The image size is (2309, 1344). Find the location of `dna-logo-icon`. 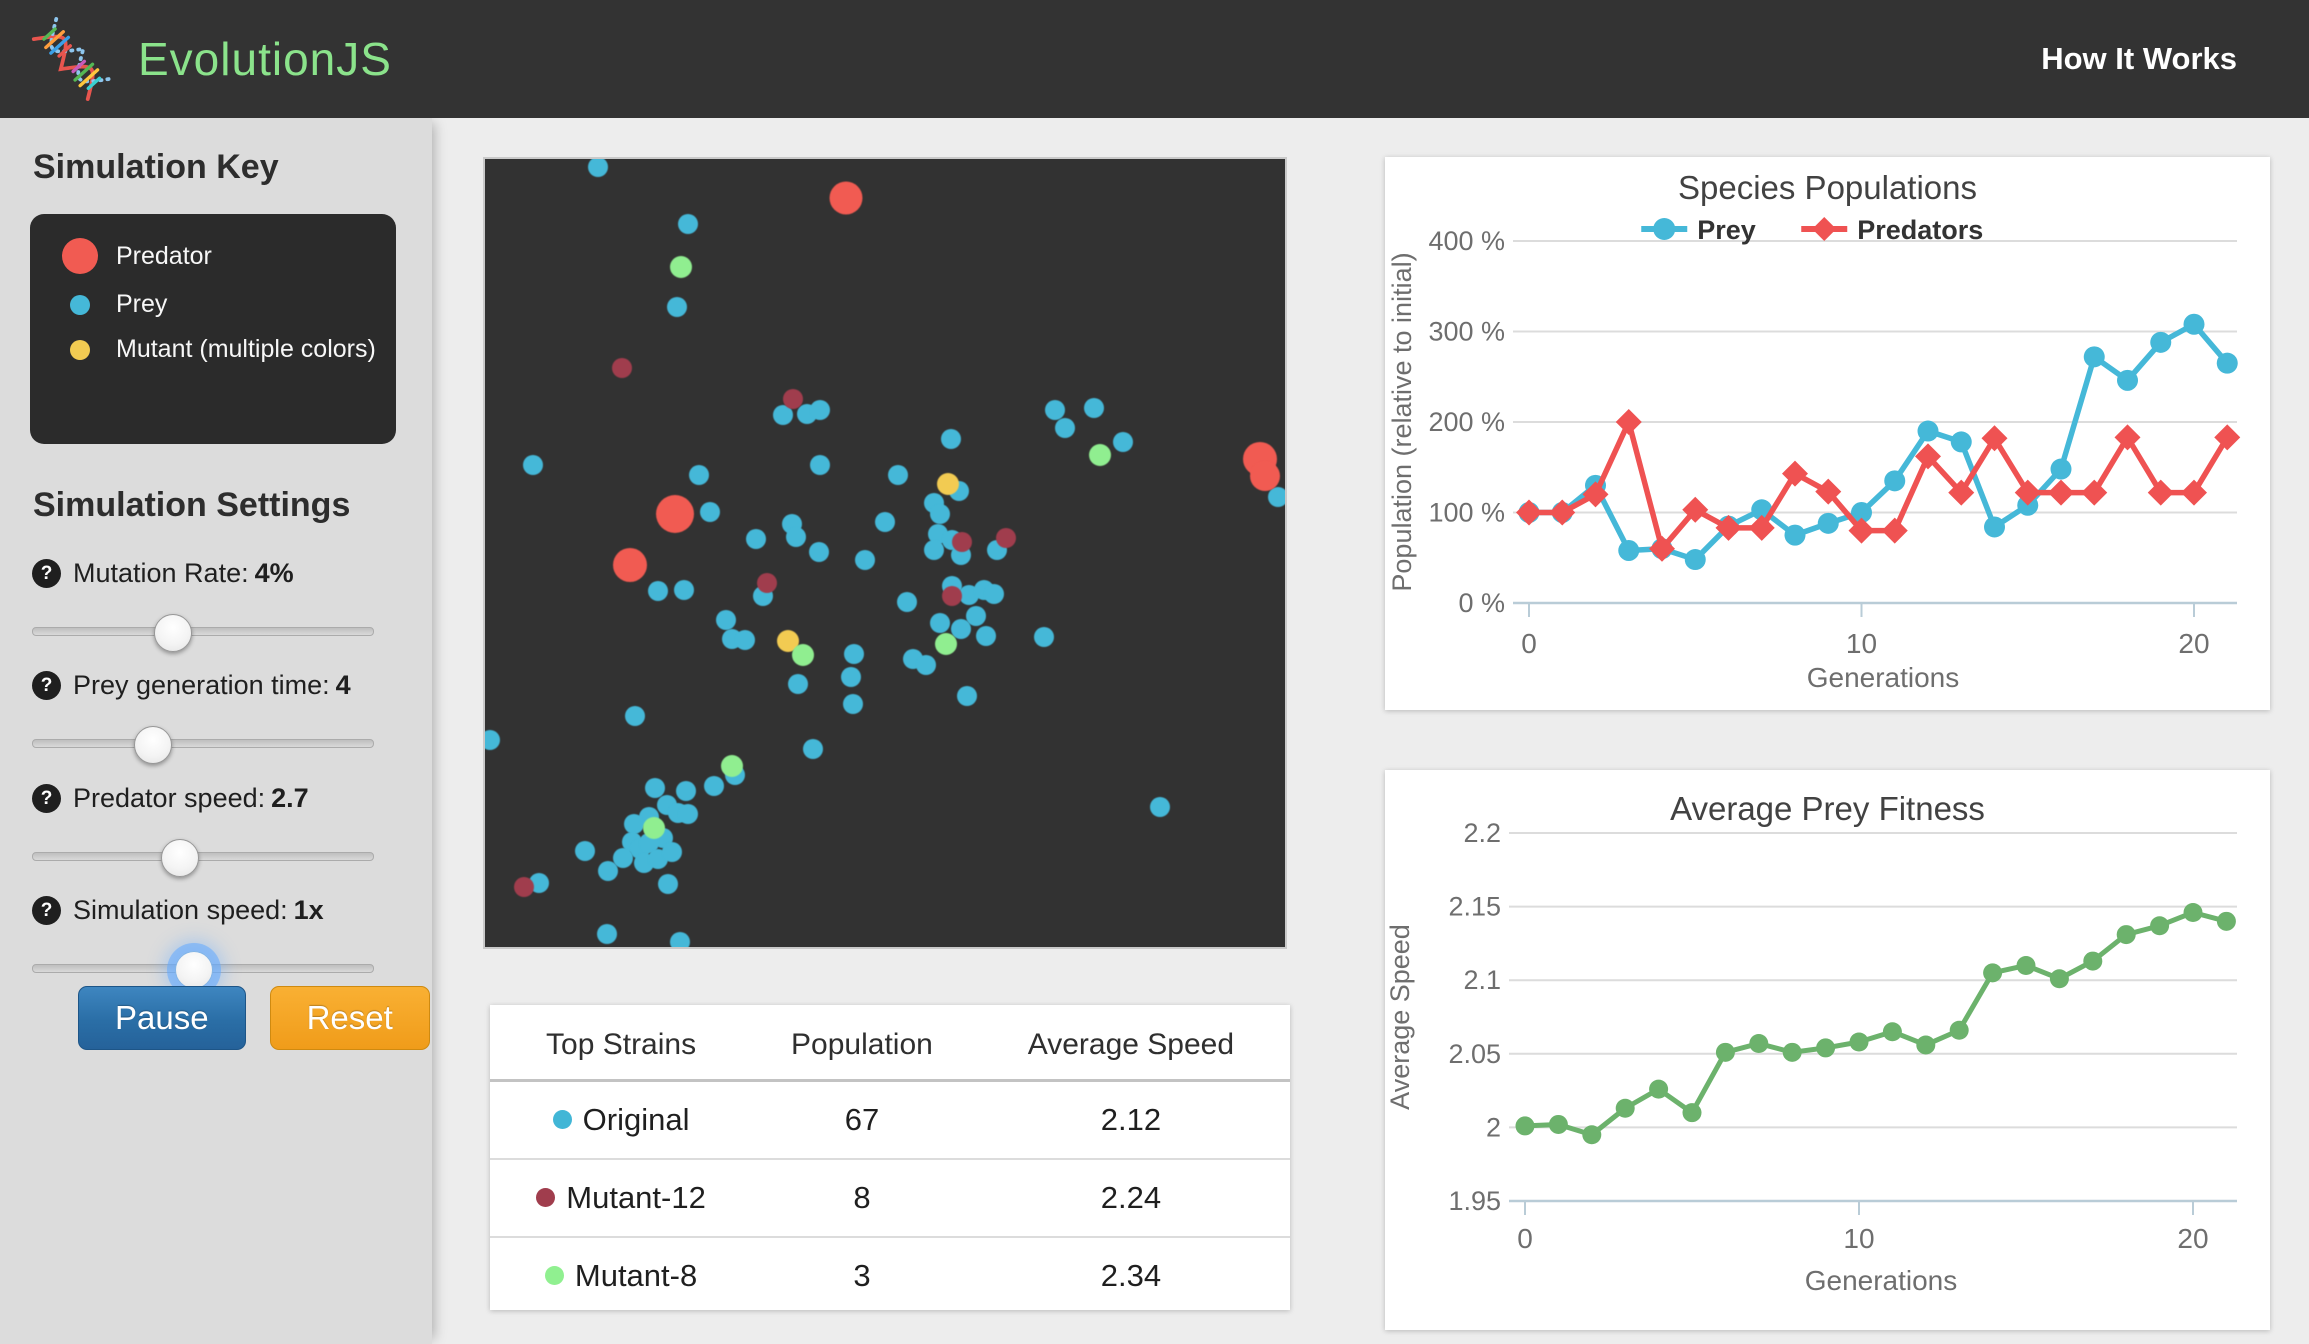

dna-logo-icon is located at coordinates (72, 59).